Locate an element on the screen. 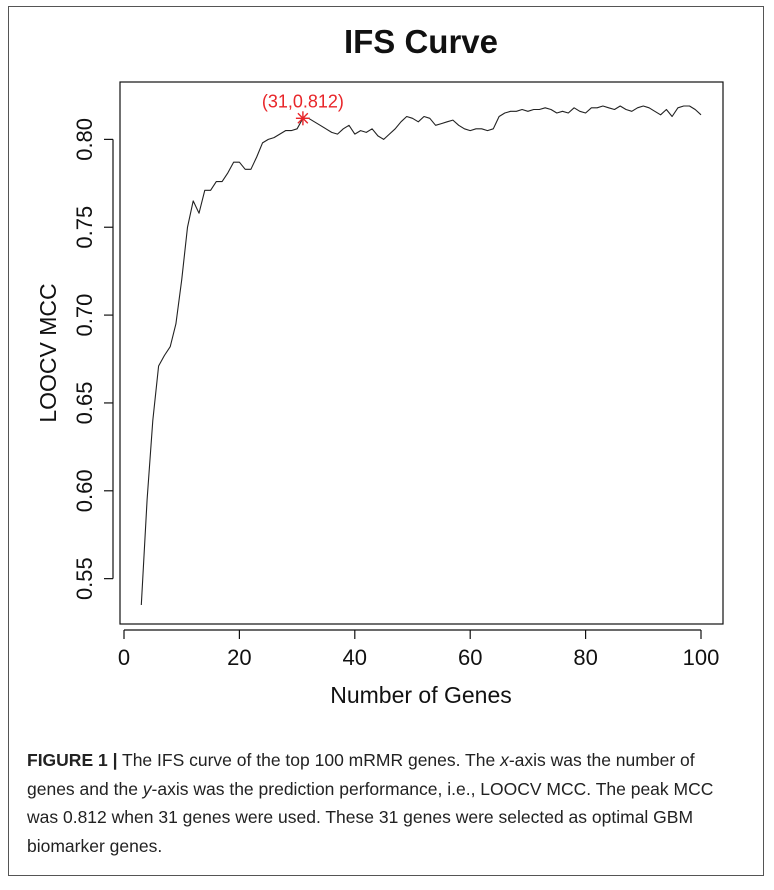  peak-marker-stroke is located at coordinates (303, 118).